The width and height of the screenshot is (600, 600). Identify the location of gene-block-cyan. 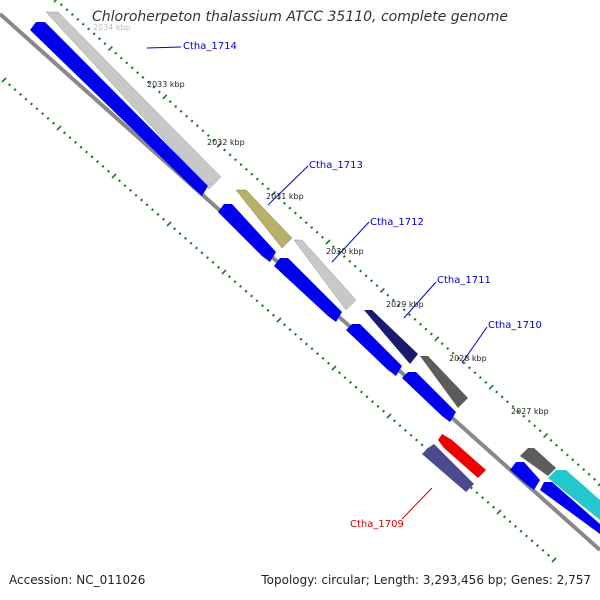
(574, 495).